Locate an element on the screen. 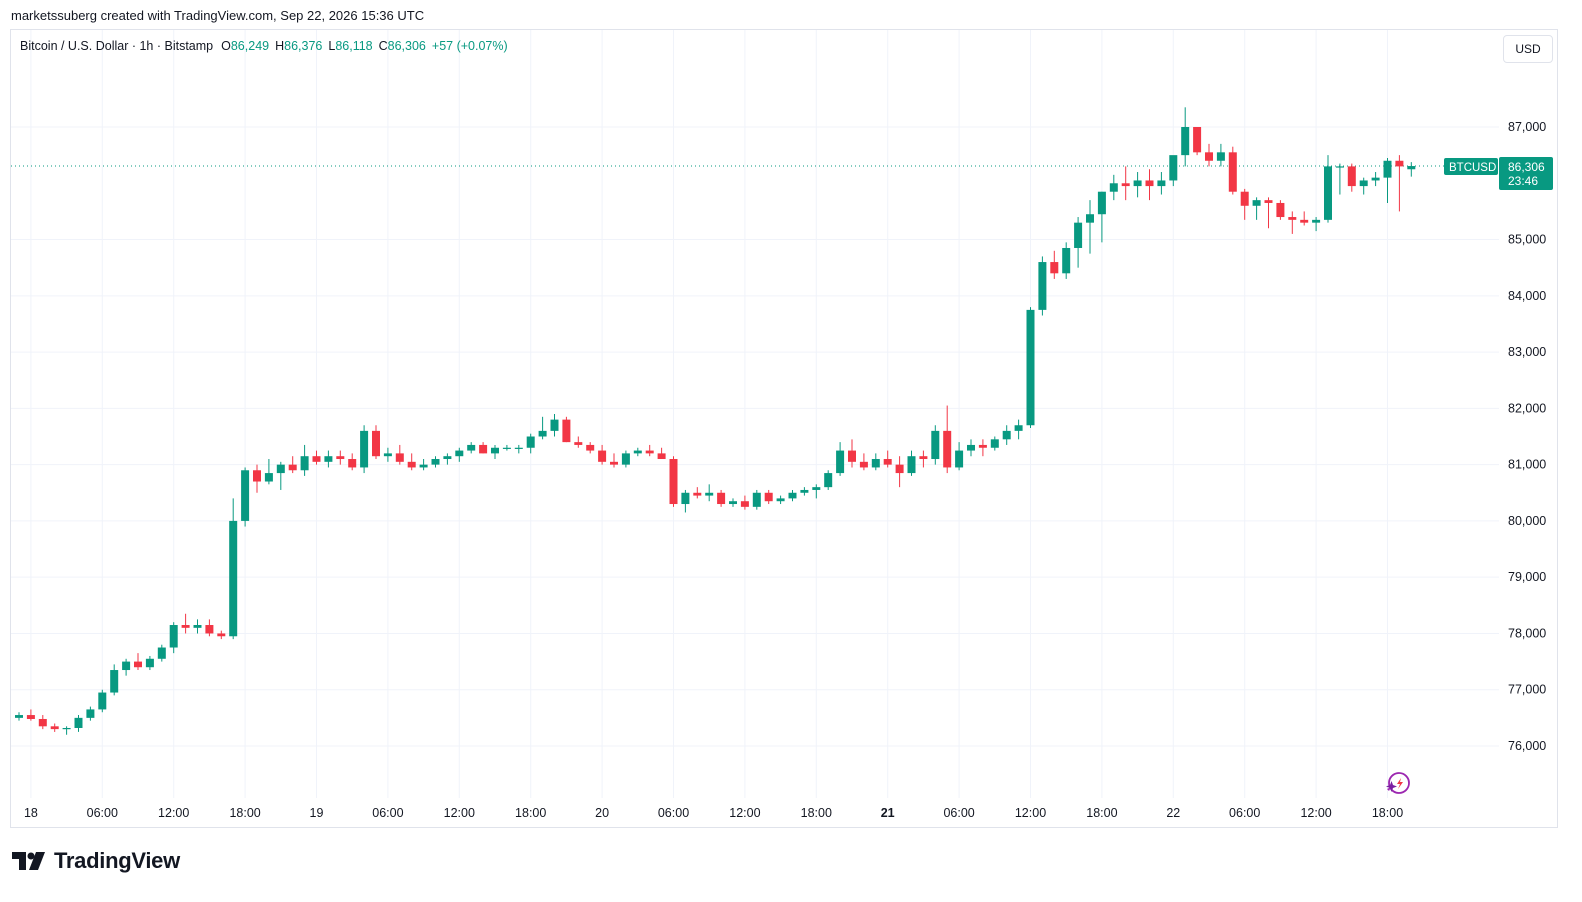 This screenshot has height=902, width=1582. x-tick-label: 19 is located at coordinates (317, 813).